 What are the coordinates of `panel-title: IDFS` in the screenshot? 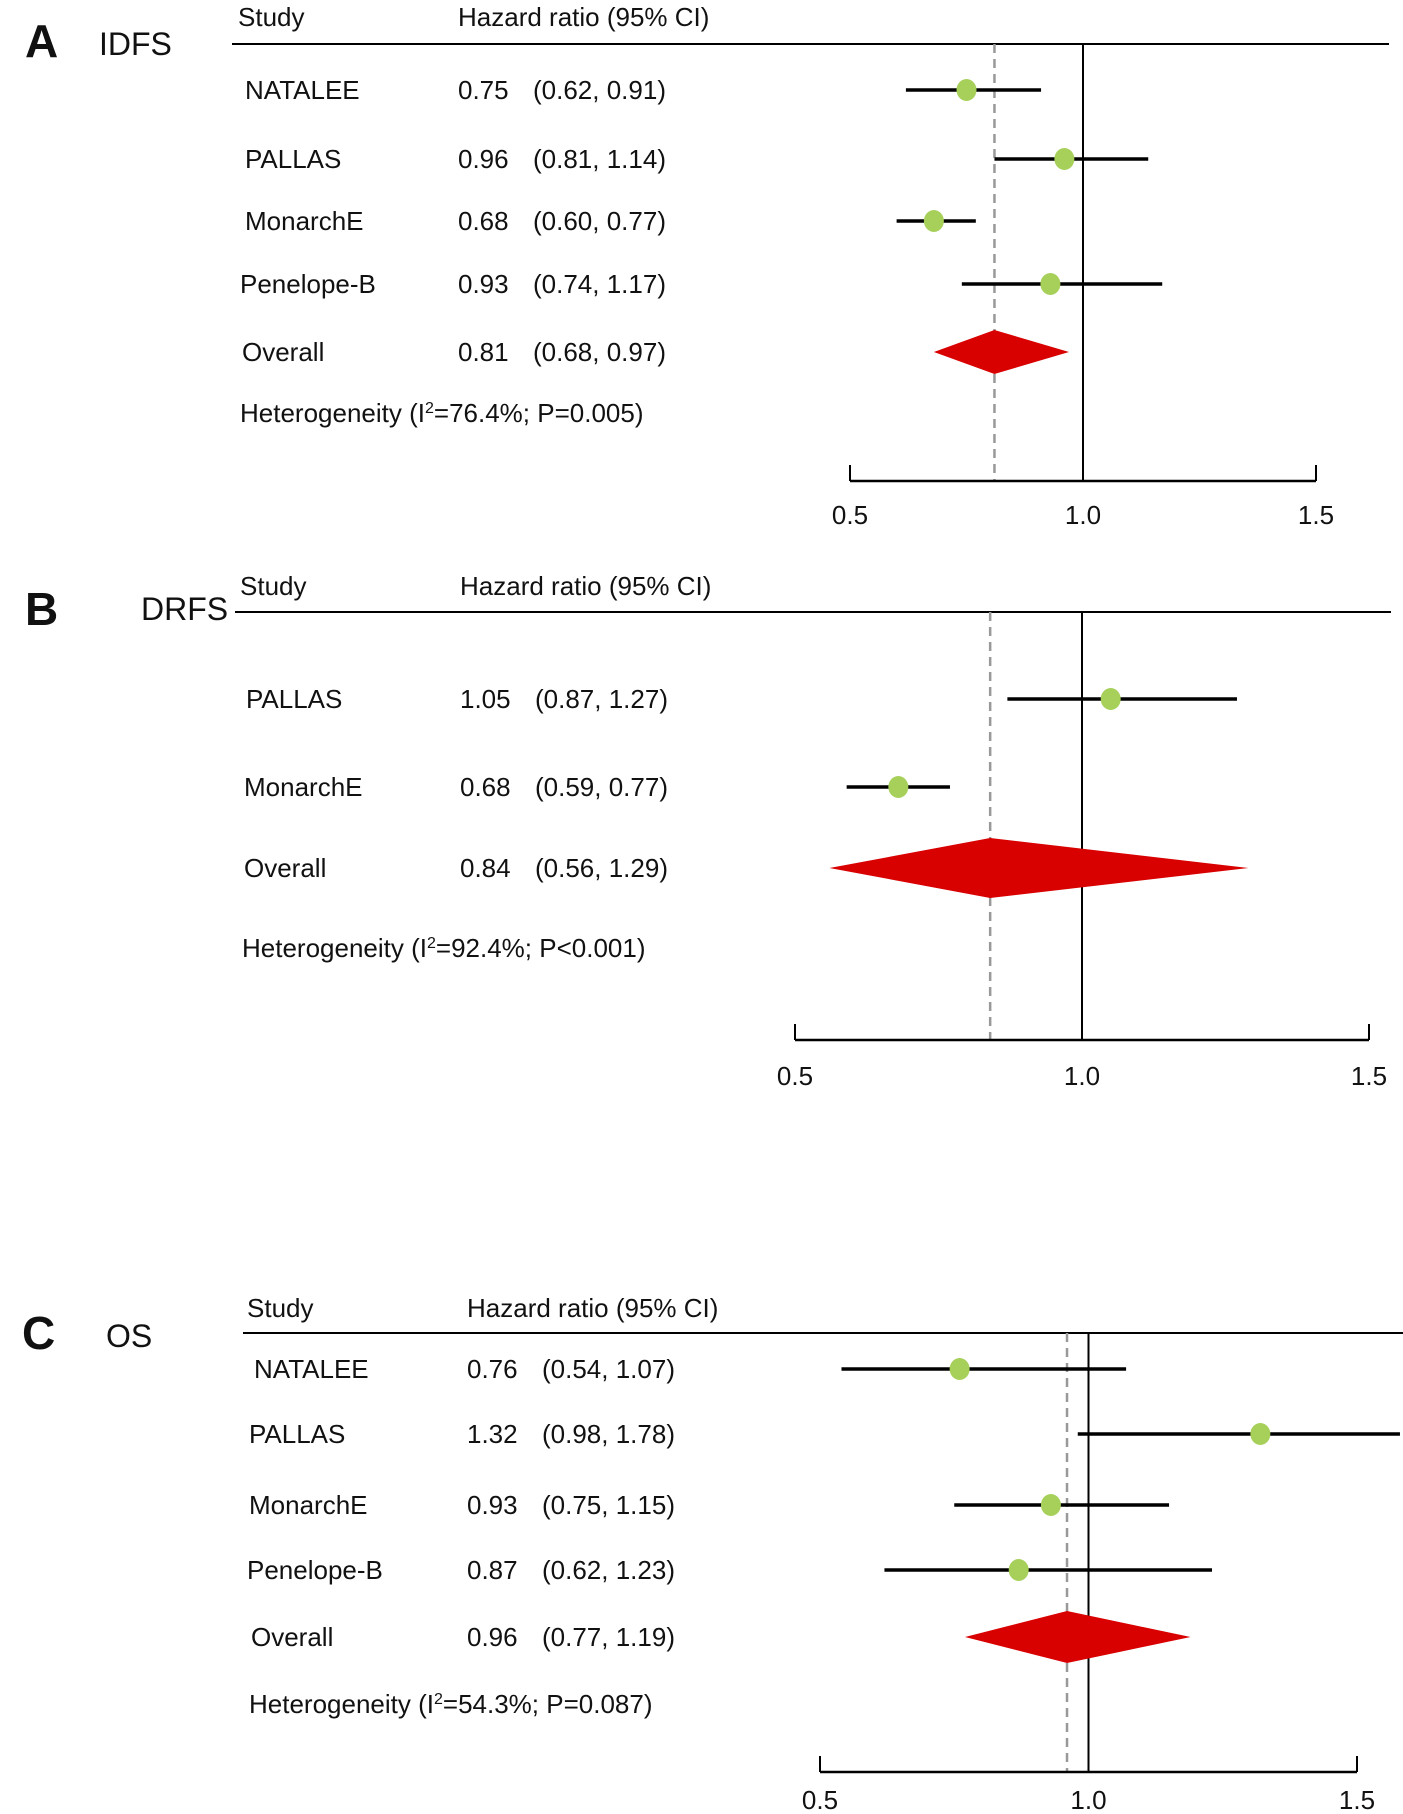 It's located at (135, 44).